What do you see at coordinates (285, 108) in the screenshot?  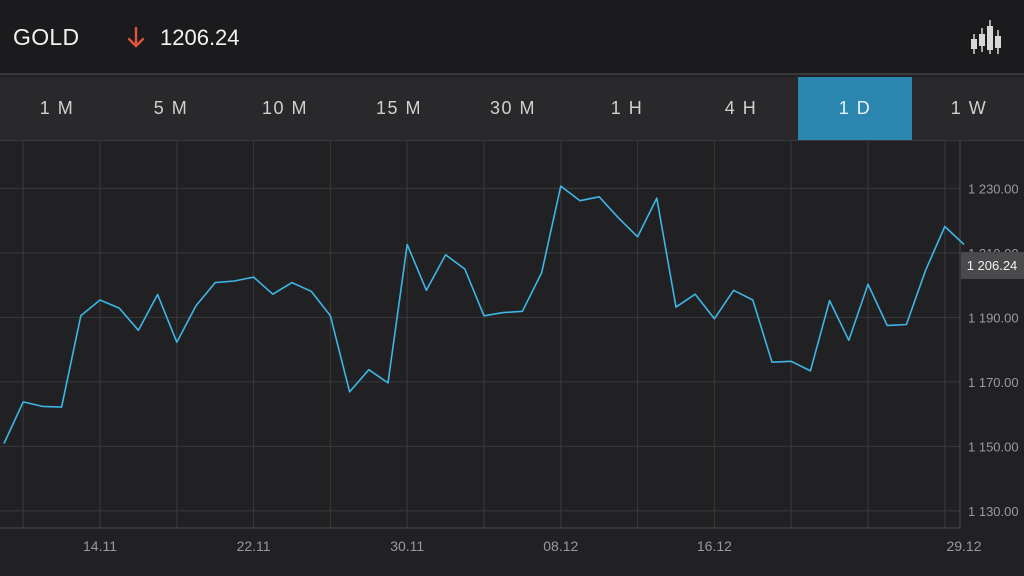 I see `tab-10m: 10 M` at bounding box center [285, 108].